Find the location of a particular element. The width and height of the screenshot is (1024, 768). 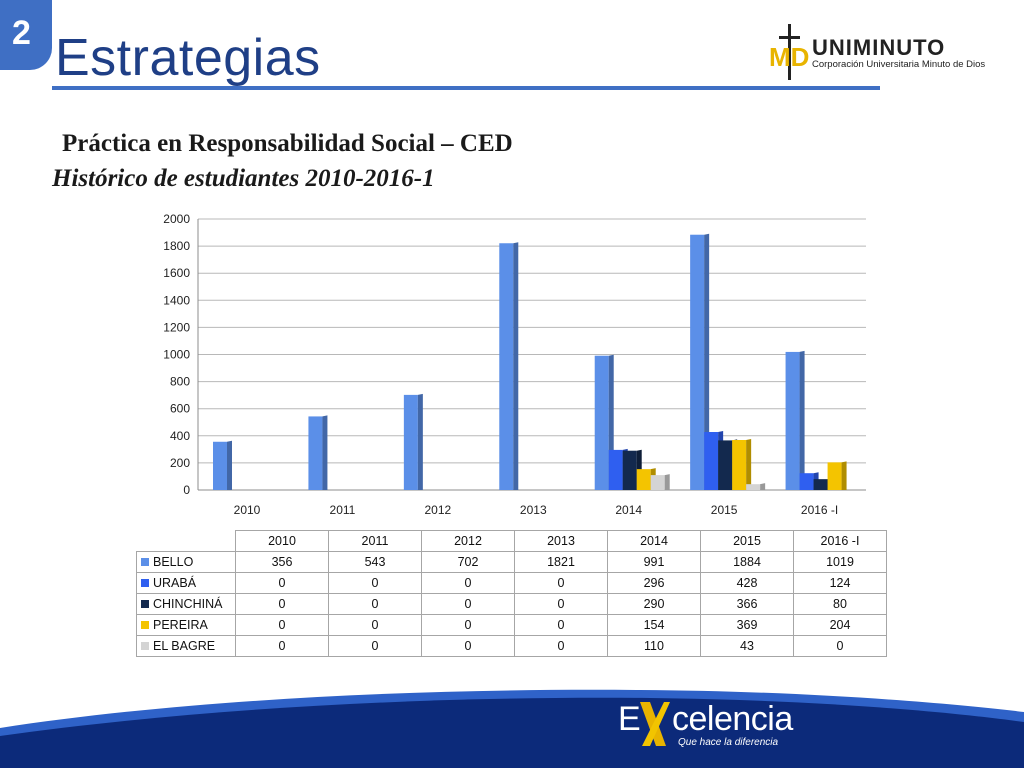

series-name-cell: URABÁ is located at coordinates (186, 583).